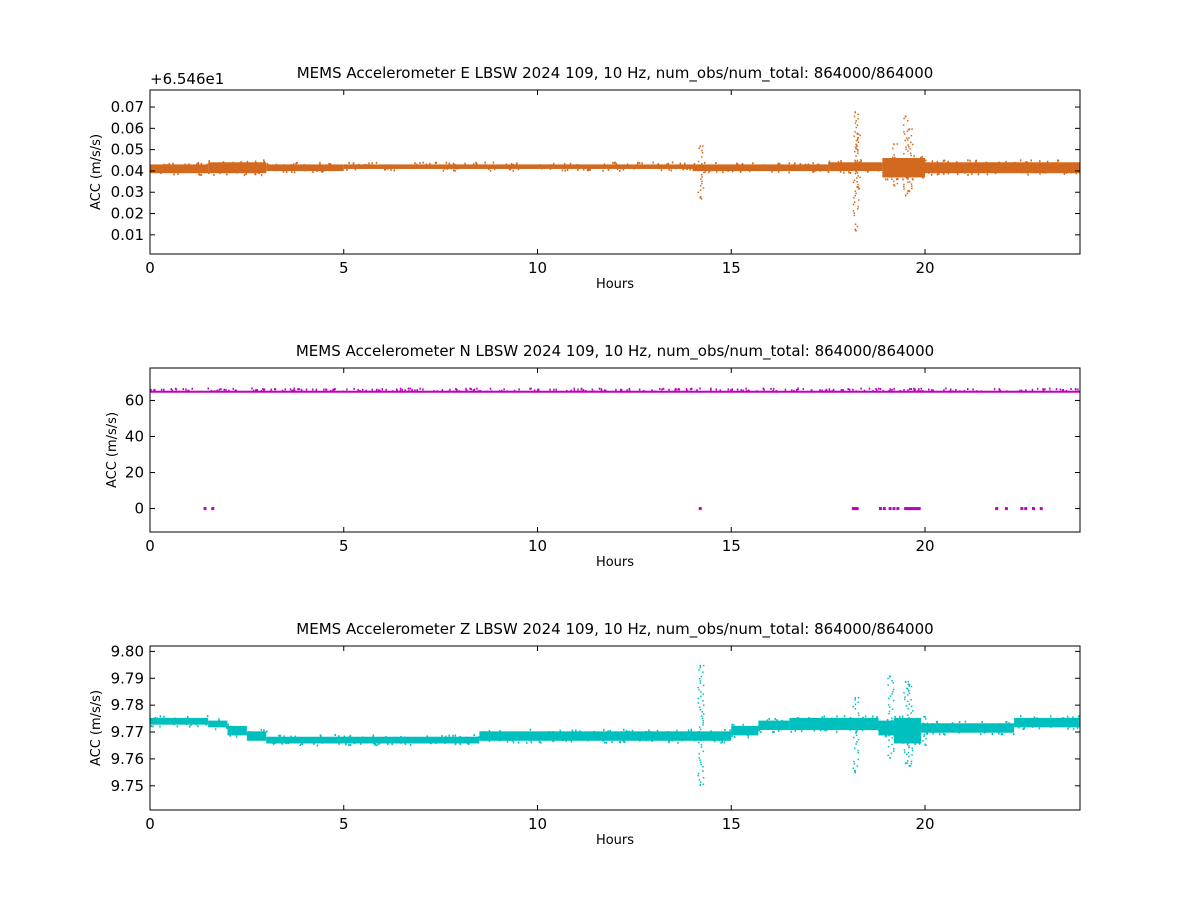 This screenshot has width=1200, height=900. I want to click on x-tick-label: 0, so click(150, 824).